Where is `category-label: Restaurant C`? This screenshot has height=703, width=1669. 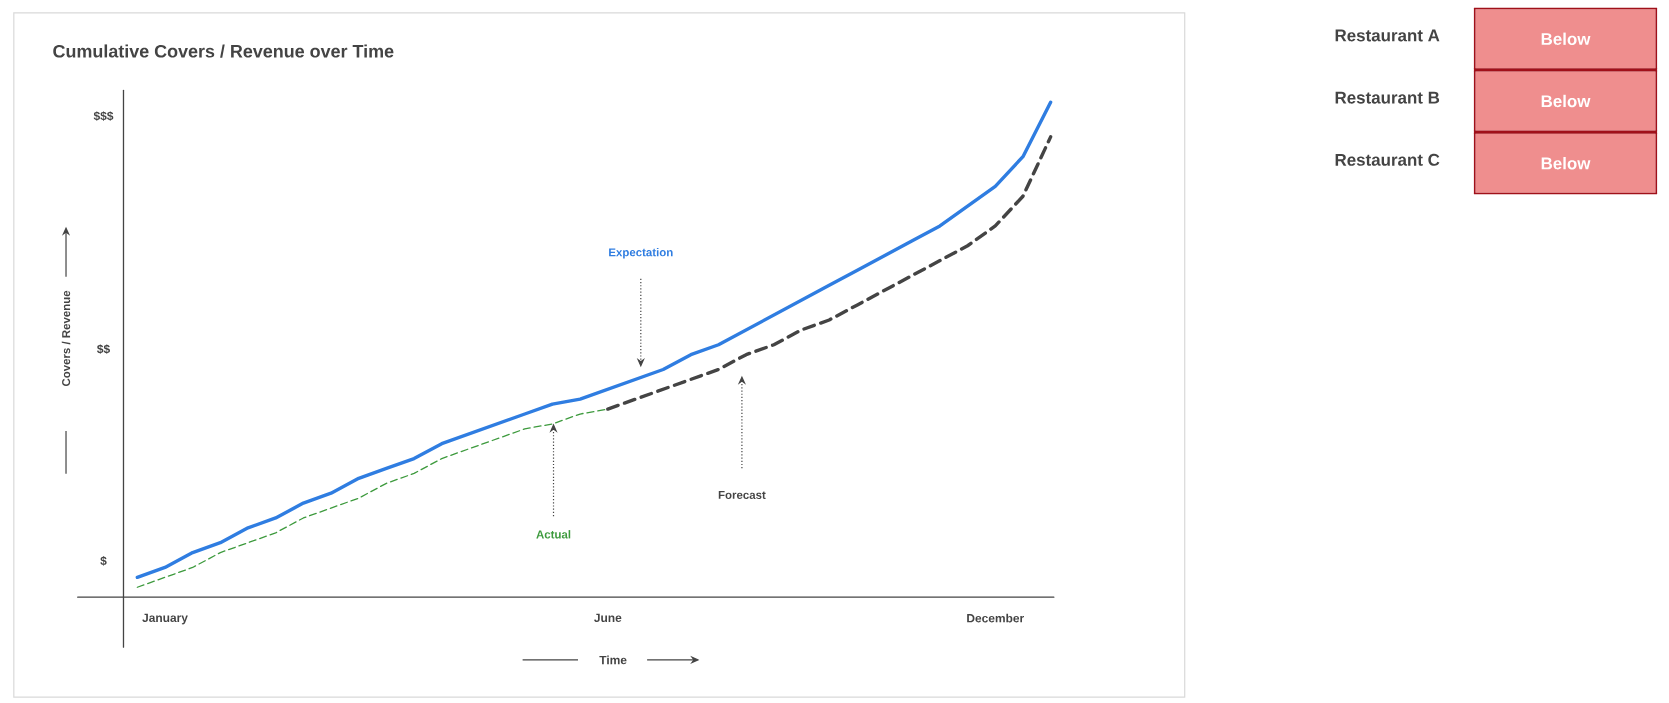
category-label: Restaurant C is located at coordinates (1387, 159).